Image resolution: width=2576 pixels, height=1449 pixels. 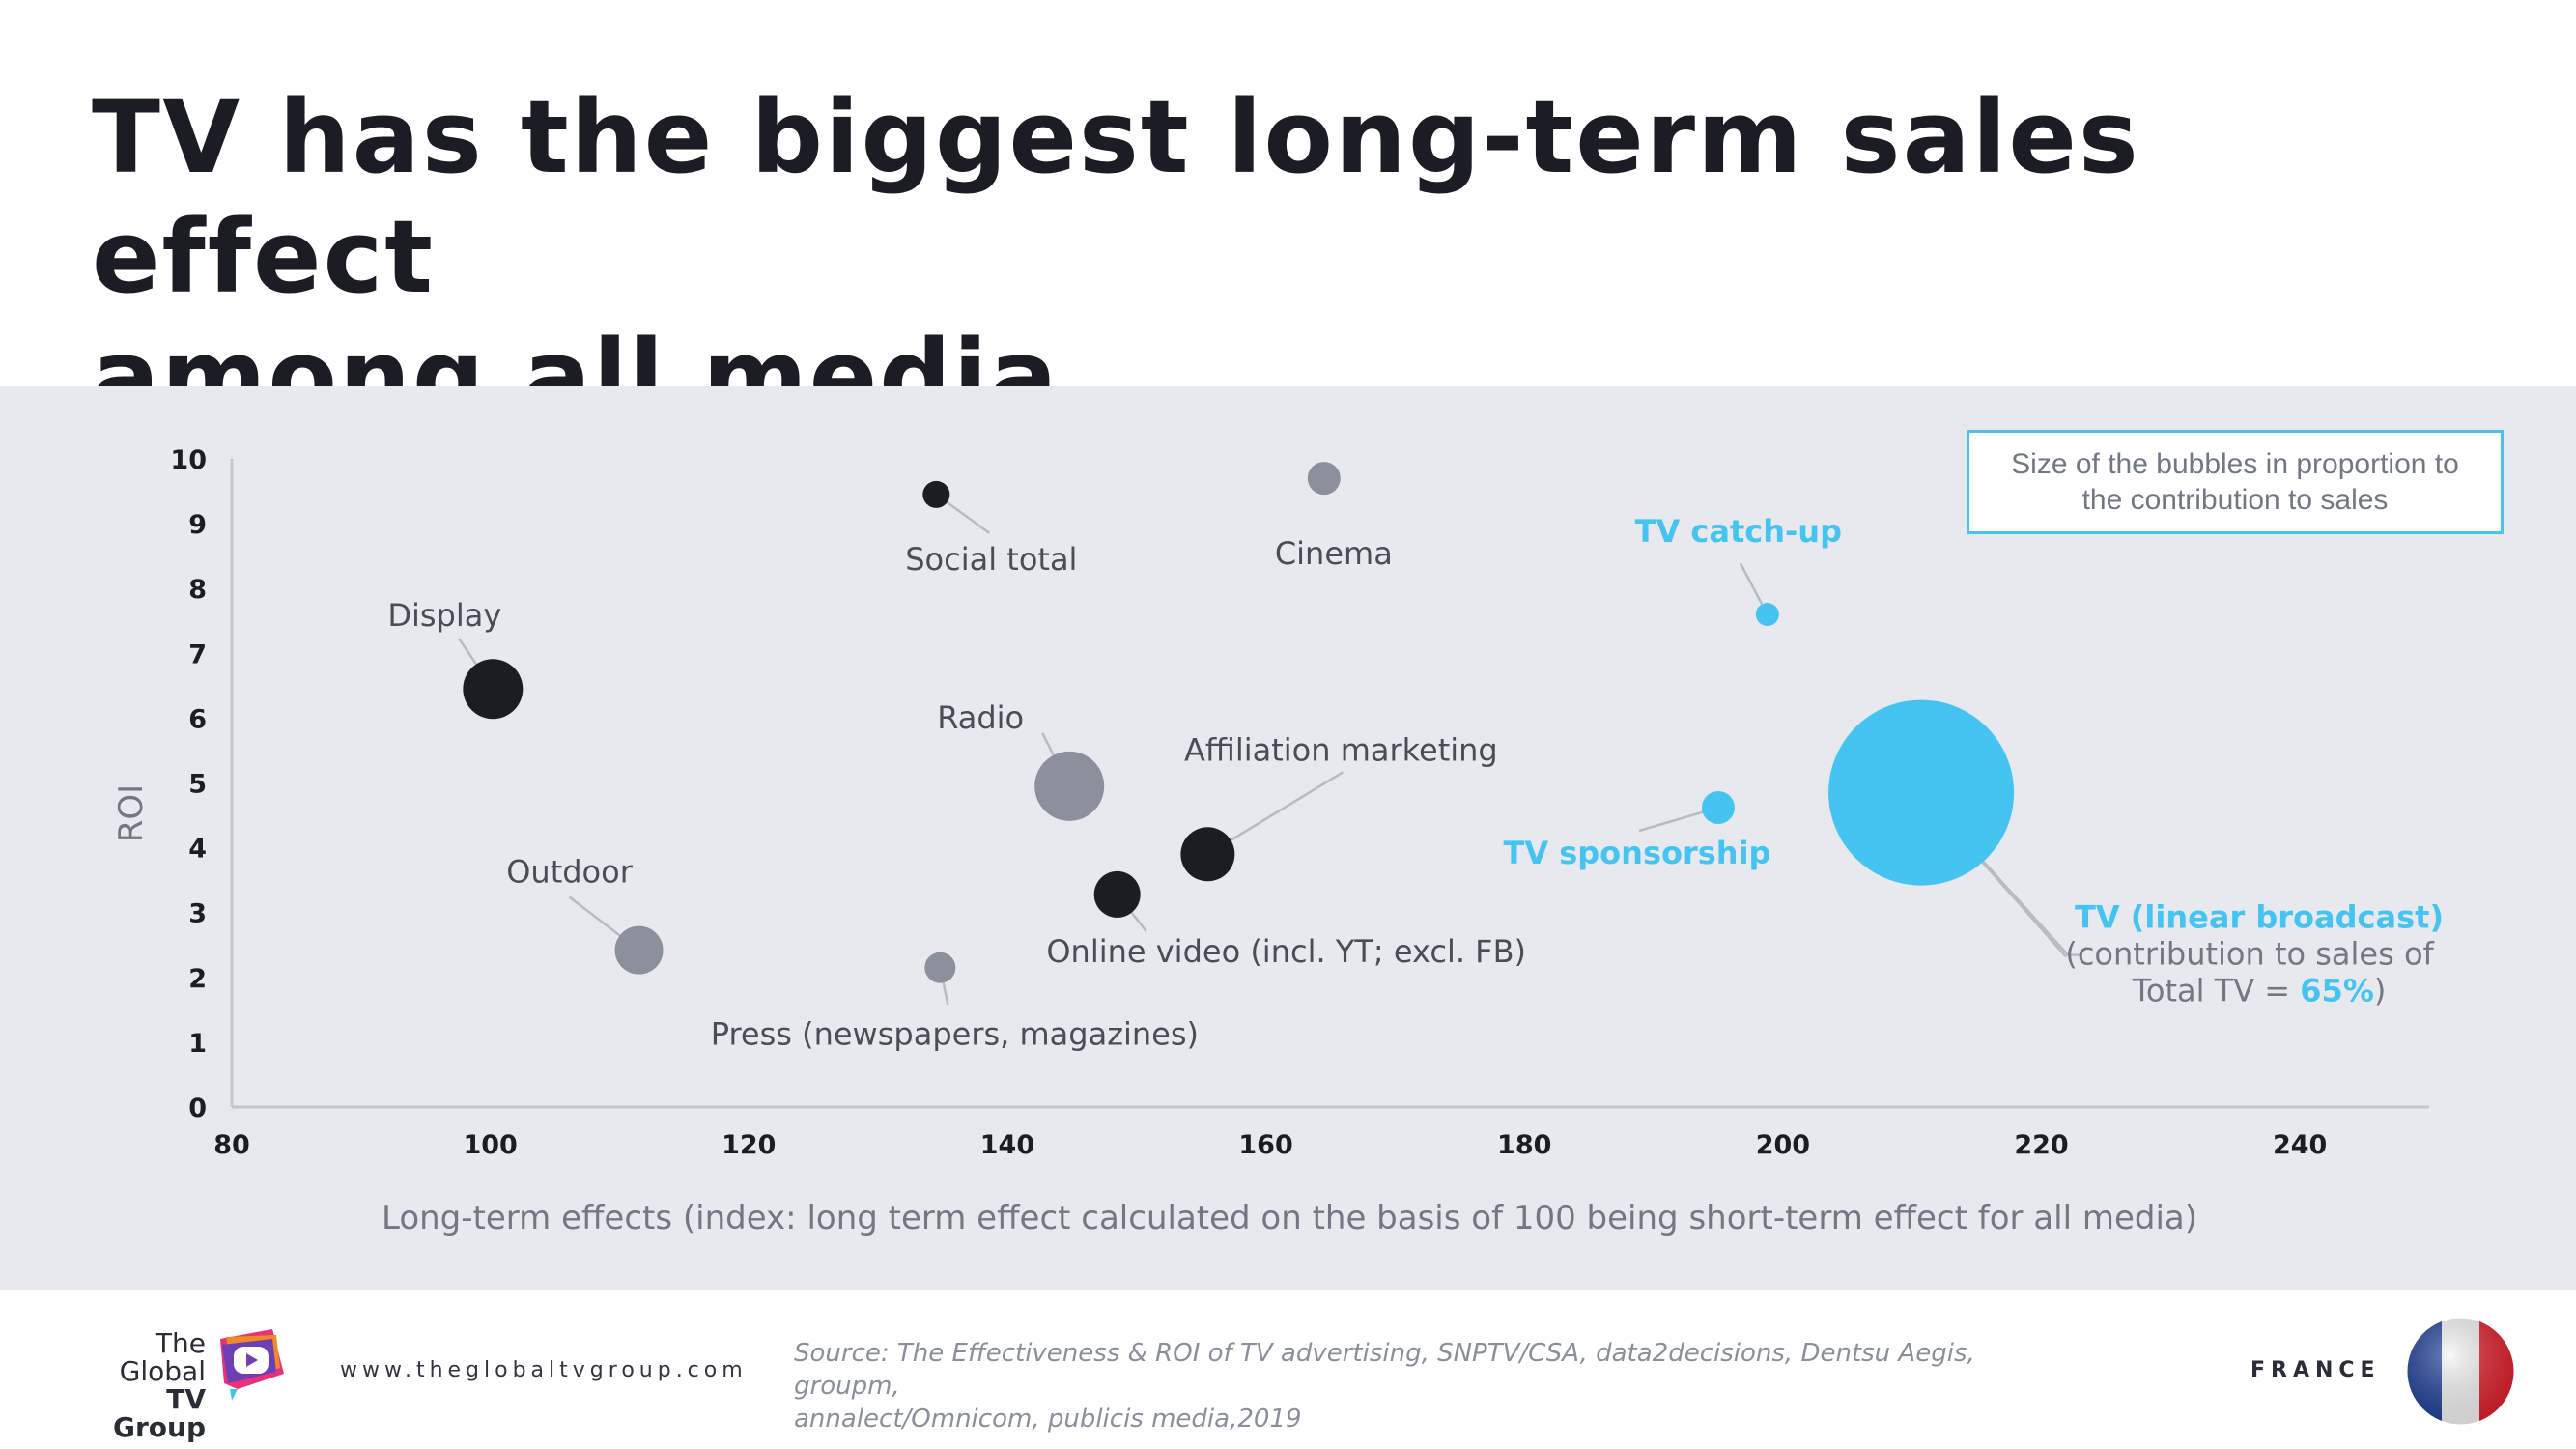 I want to click on y-tick-label: 3, so click(x=197, y=914).